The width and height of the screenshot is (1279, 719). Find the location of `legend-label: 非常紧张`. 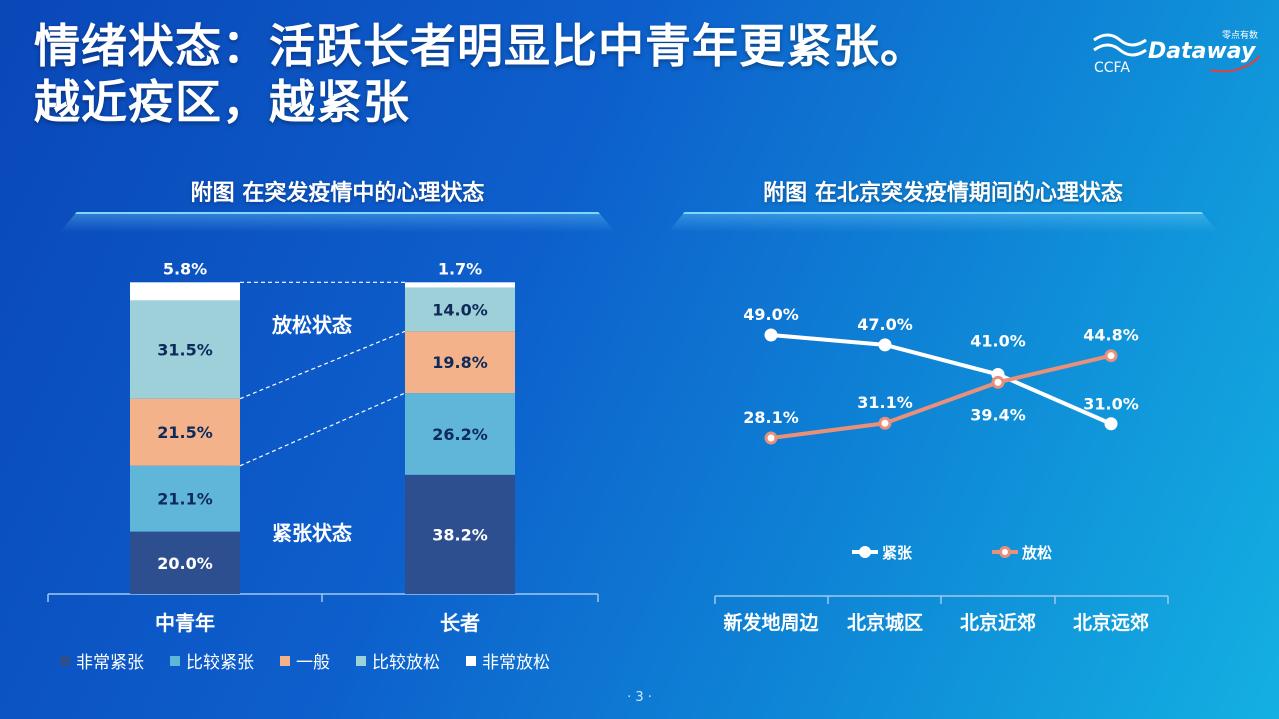

legend-label: 非常紧张 is located at coordinates (110, 663).